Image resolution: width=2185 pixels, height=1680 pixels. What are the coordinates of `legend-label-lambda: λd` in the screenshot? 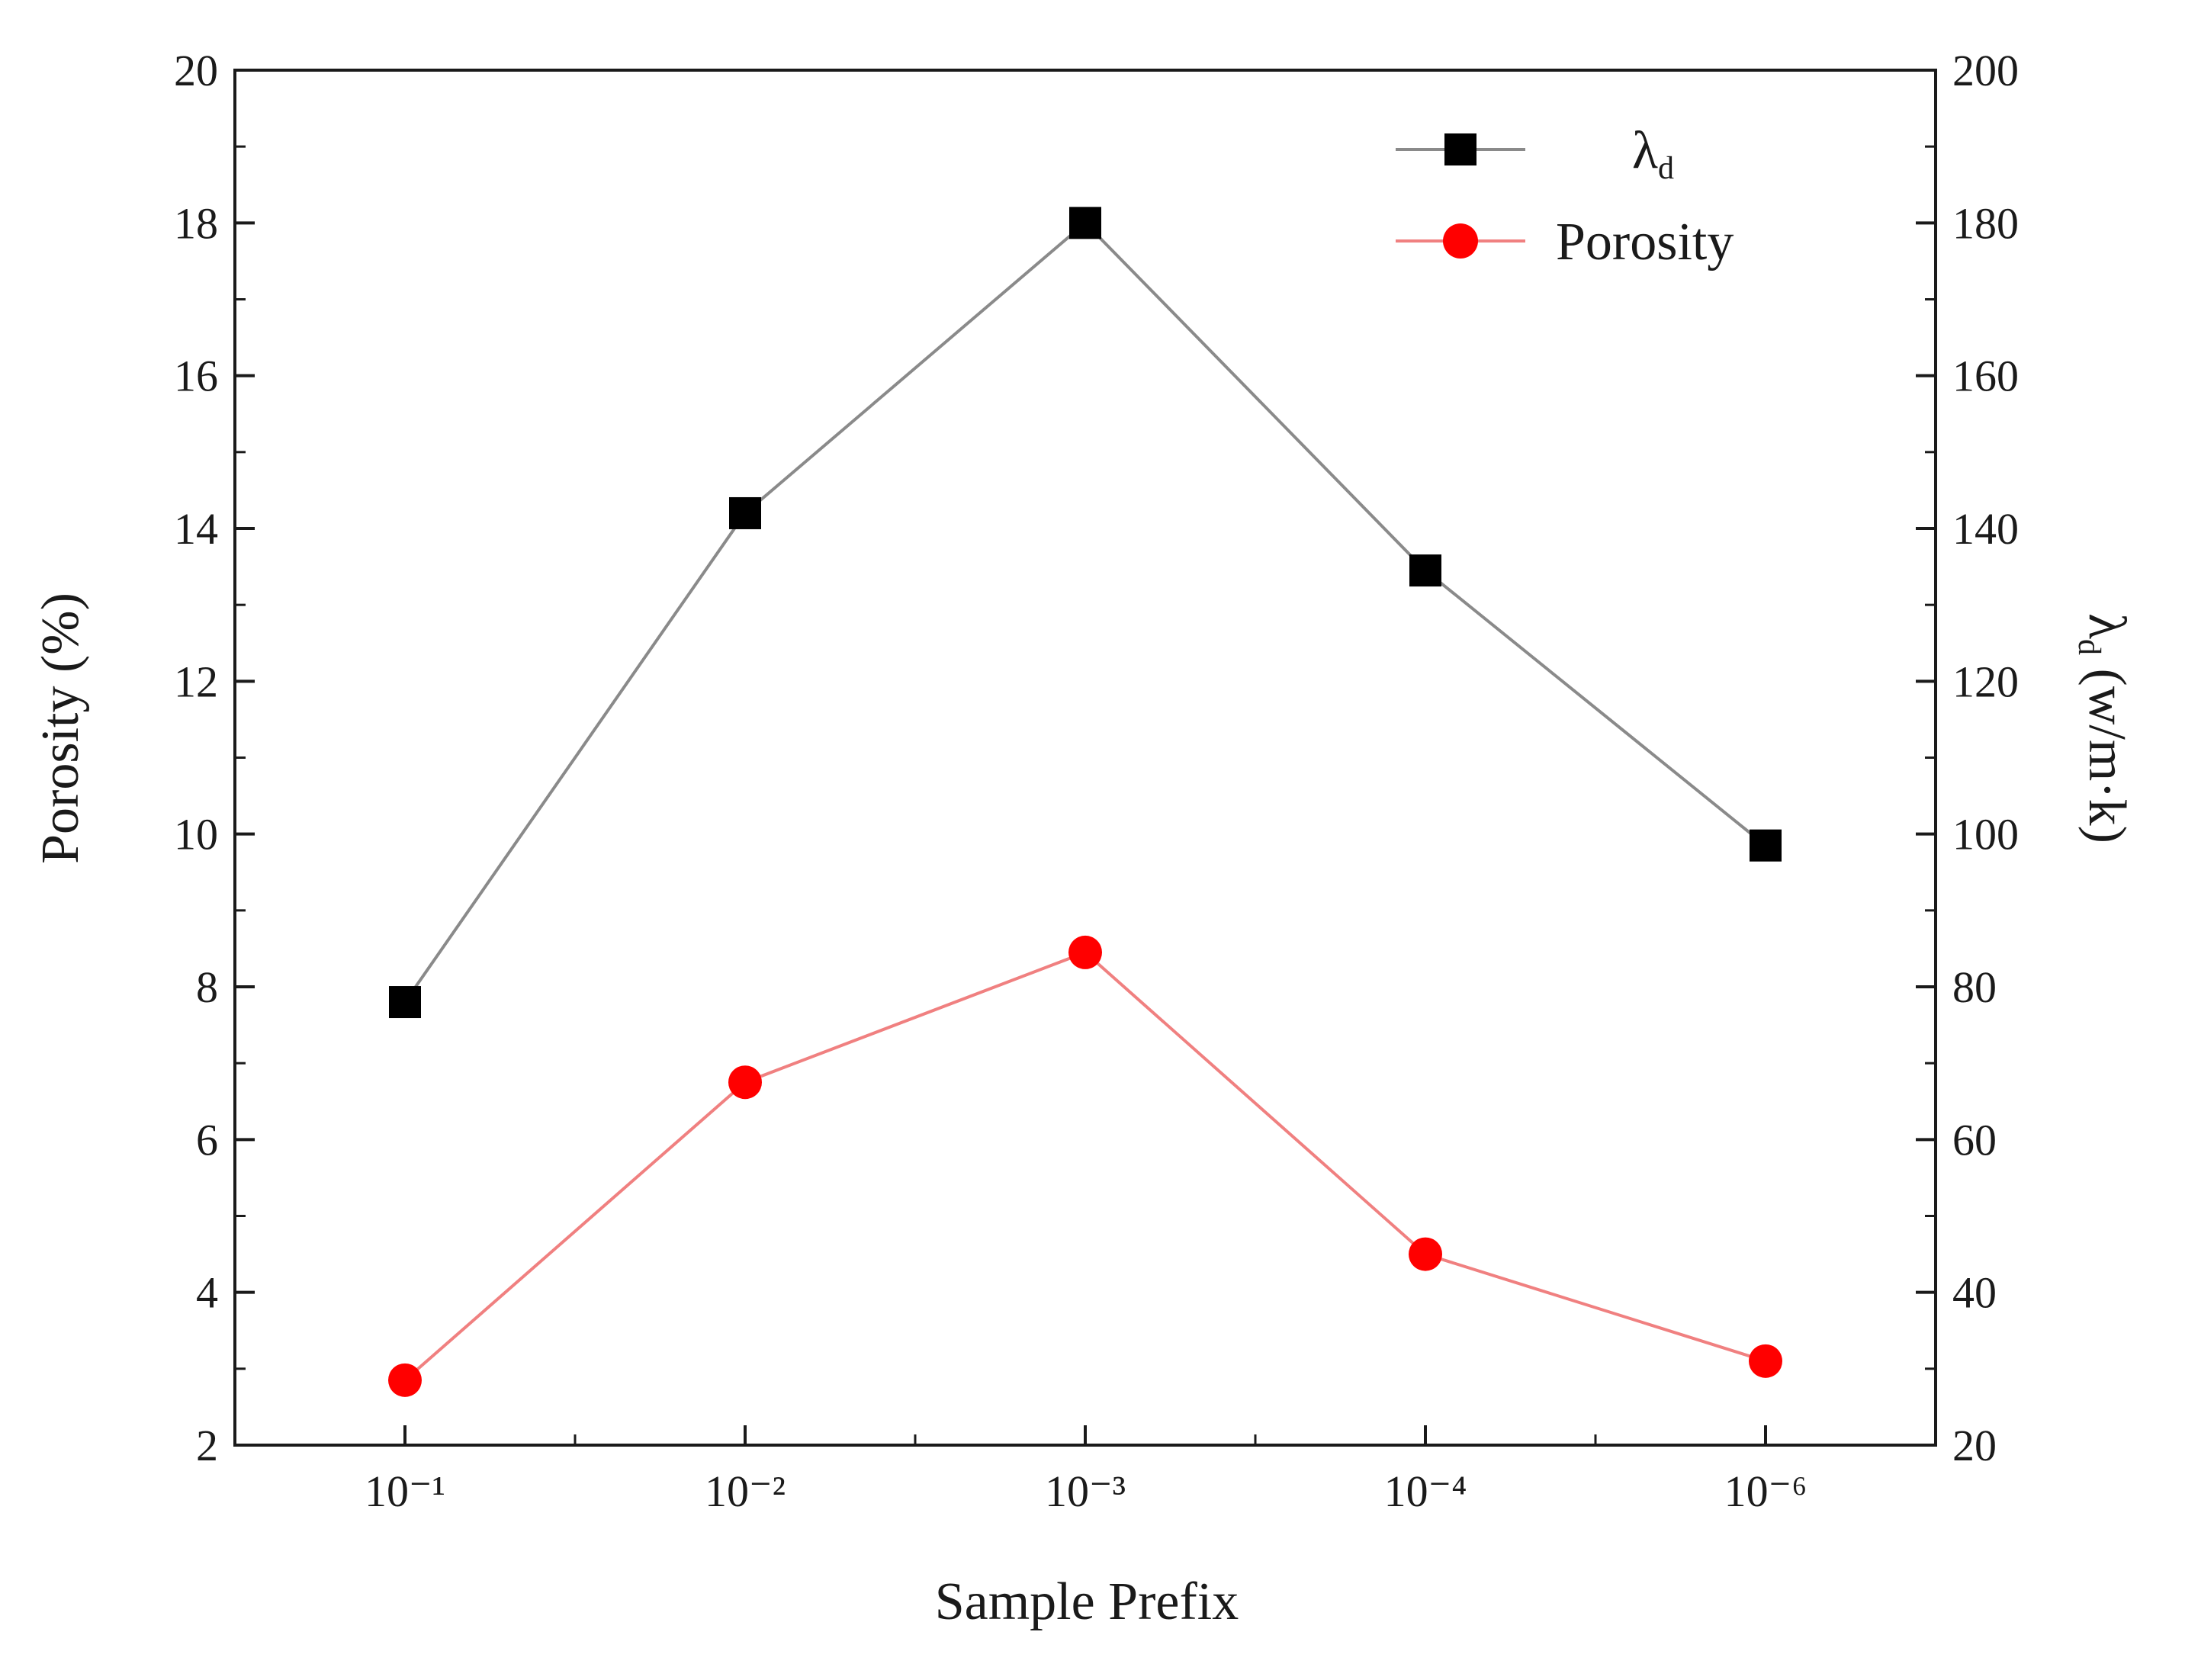 It's located at (1653, 153).